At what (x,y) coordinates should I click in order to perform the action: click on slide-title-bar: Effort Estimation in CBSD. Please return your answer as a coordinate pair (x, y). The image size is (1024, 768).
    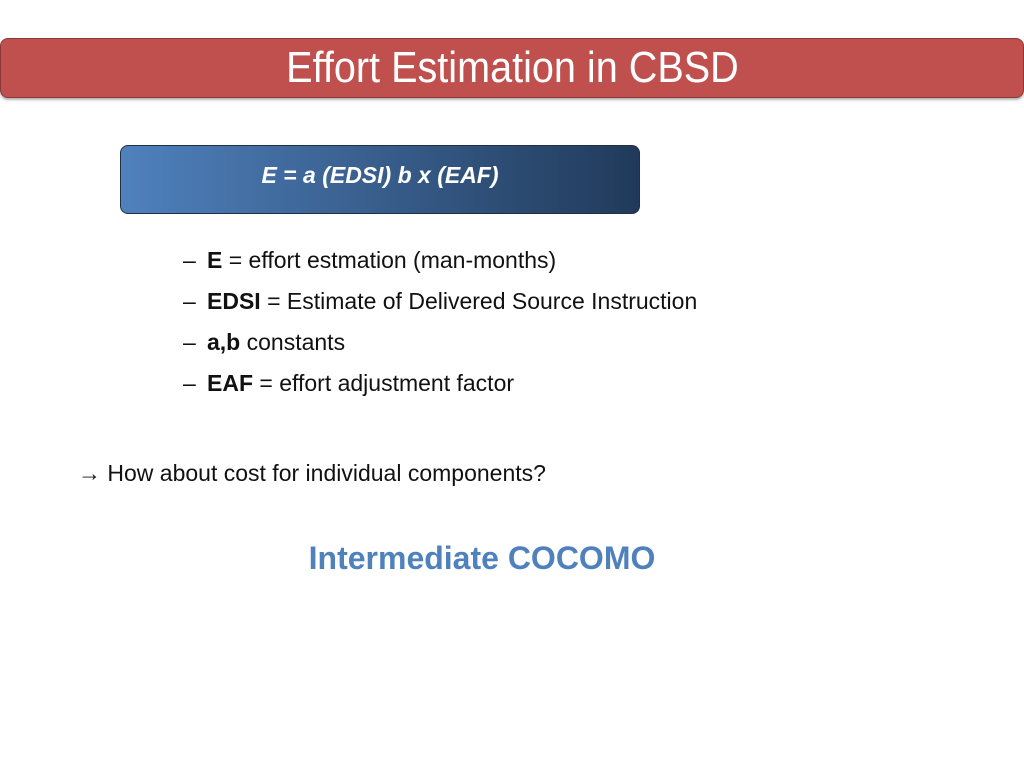
    Looking at the image, I should click on (512, 68).